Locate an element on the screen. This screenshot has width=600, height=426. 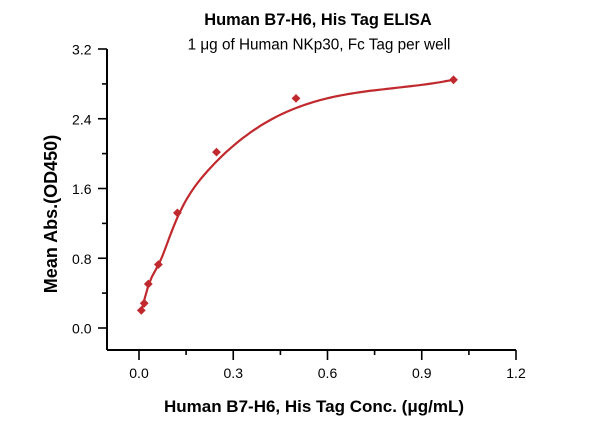
svg-text: 0.6 is located at coordinates (328, 373).